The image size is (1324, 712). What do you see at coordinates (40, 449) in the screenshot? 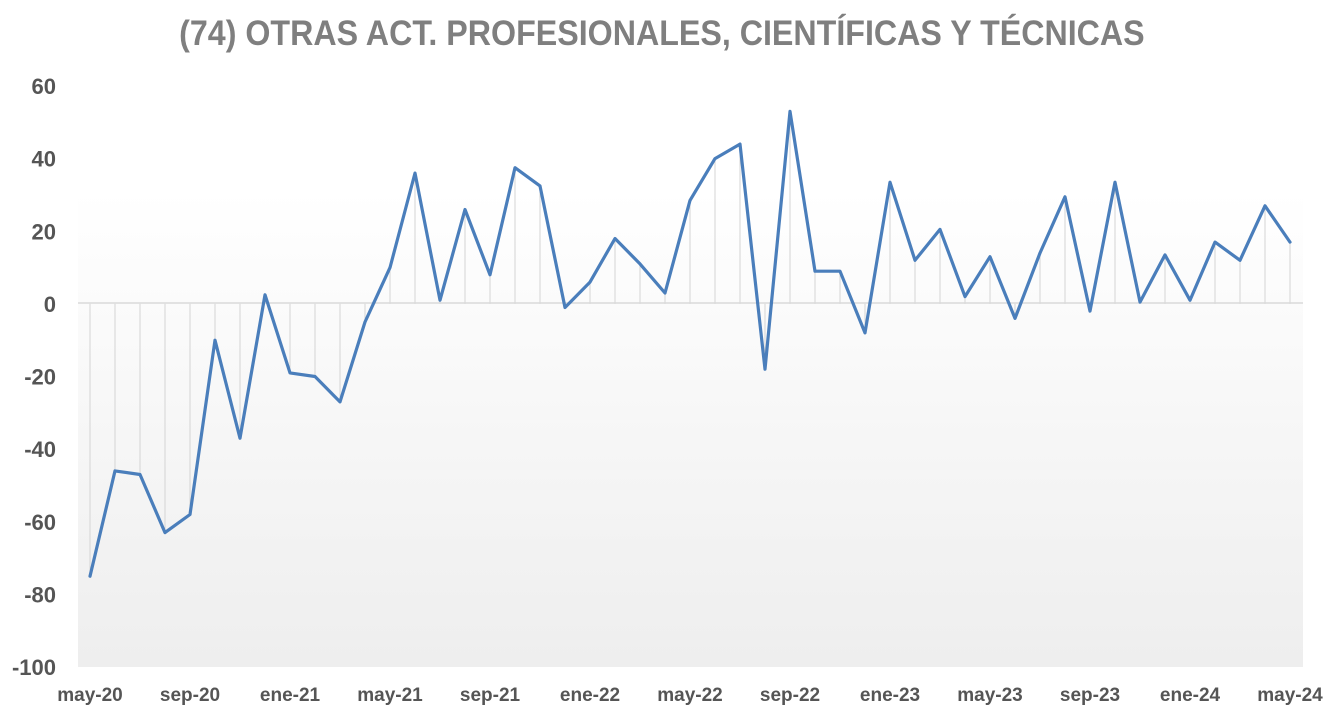
I see `y-tick-label: -40` at bounding box center [40, 449].